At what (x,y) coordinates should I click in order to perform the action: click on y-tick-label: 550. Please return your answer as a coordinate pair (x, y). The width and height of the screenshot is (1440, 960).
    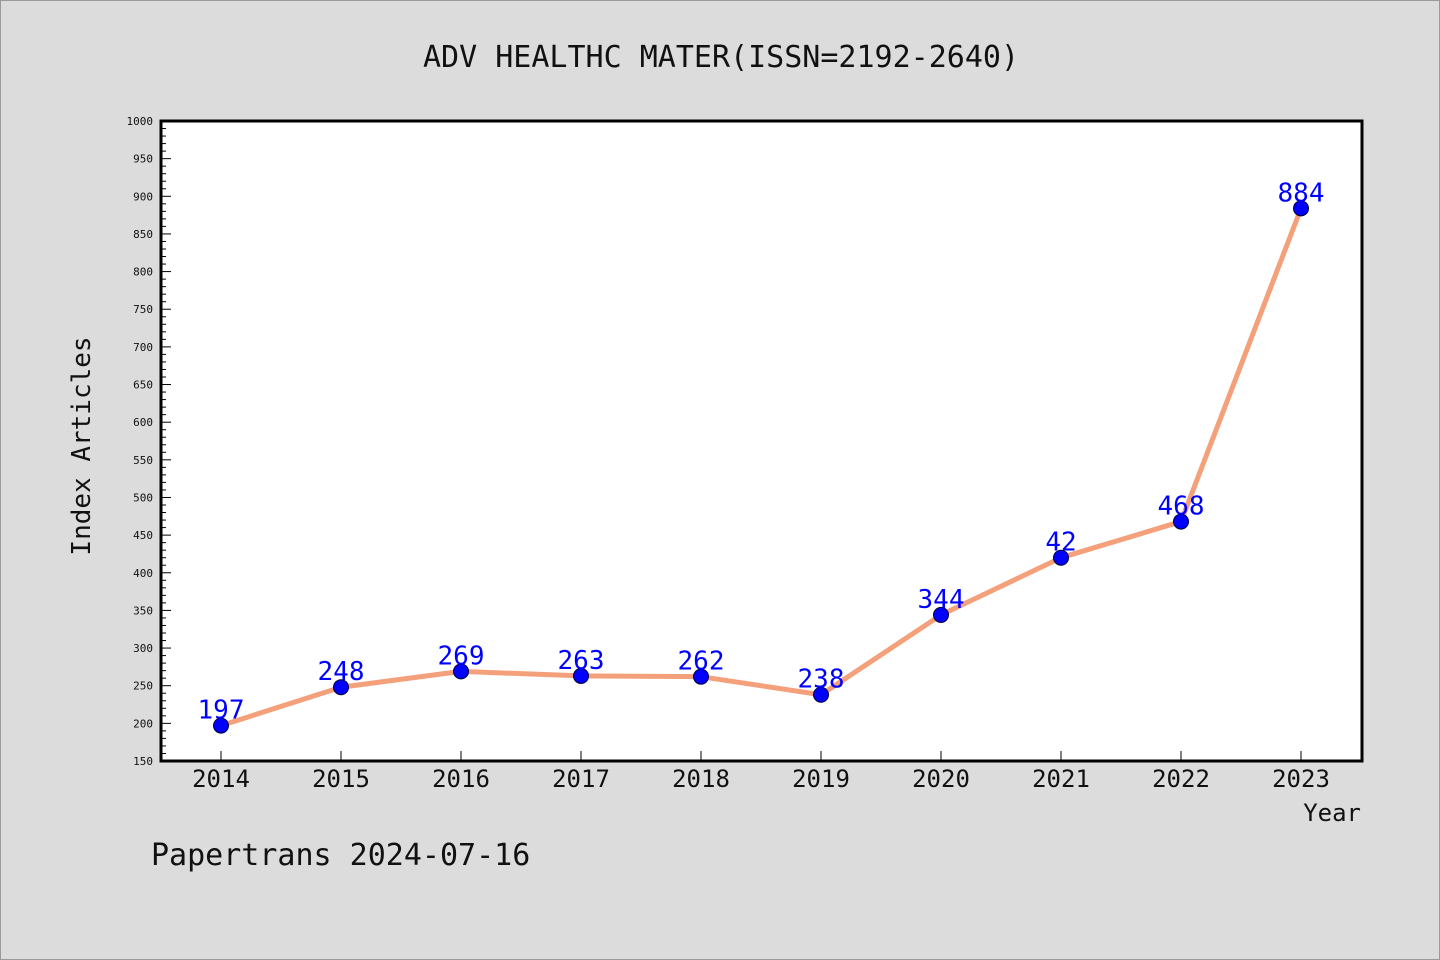
    Looking at the image, I should click on (143, 460).